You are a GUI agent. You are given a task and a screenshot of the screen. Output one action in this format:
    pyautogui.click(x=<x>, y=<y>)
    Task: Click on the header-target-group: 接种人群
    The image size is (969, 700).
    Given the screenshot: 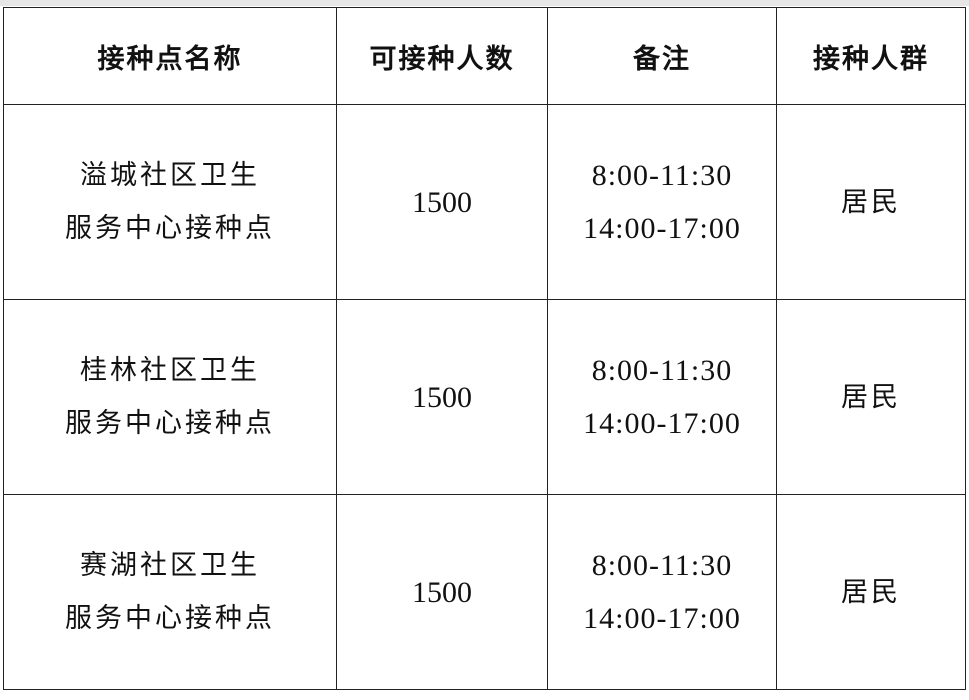 What is the action you would take?
    pyautogui.click(x=871, y=56)
    